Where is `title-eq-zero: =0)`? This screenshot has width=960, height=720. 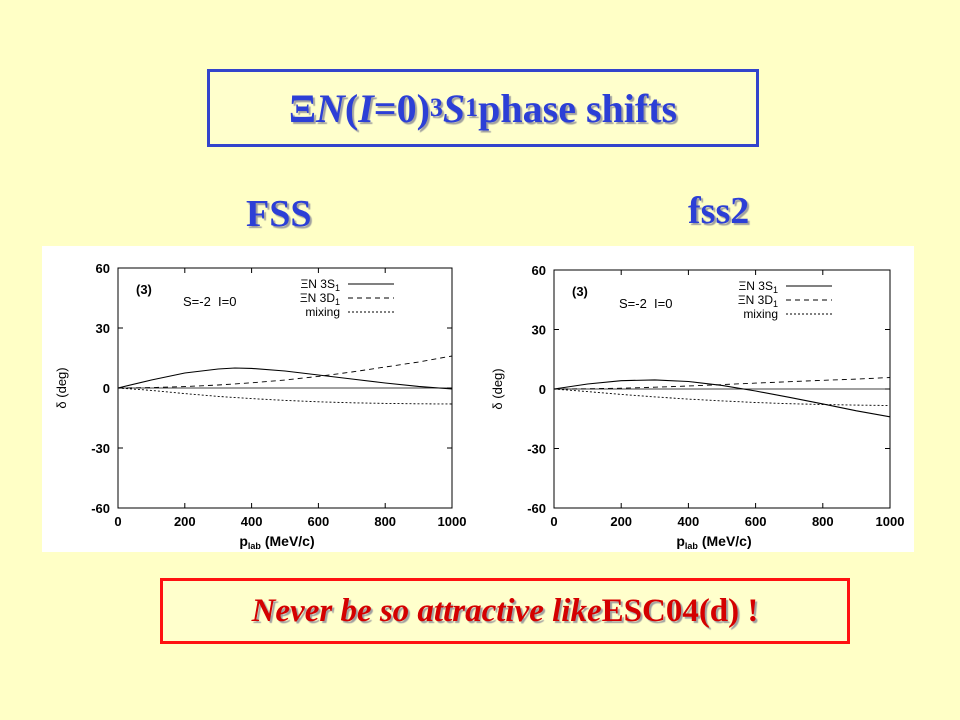 title-eq-zero: =0) is located at coordinates (401, 108).